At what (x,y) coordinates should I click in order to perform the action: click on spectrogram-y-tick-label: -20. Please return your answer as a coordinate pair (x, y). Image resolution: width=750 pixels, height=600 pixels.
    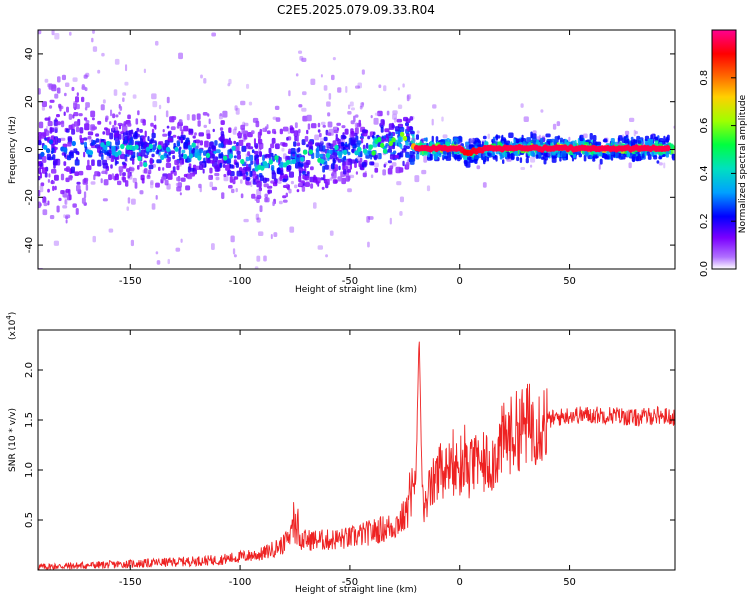
    Looking at the image, I should click on (29, 197).